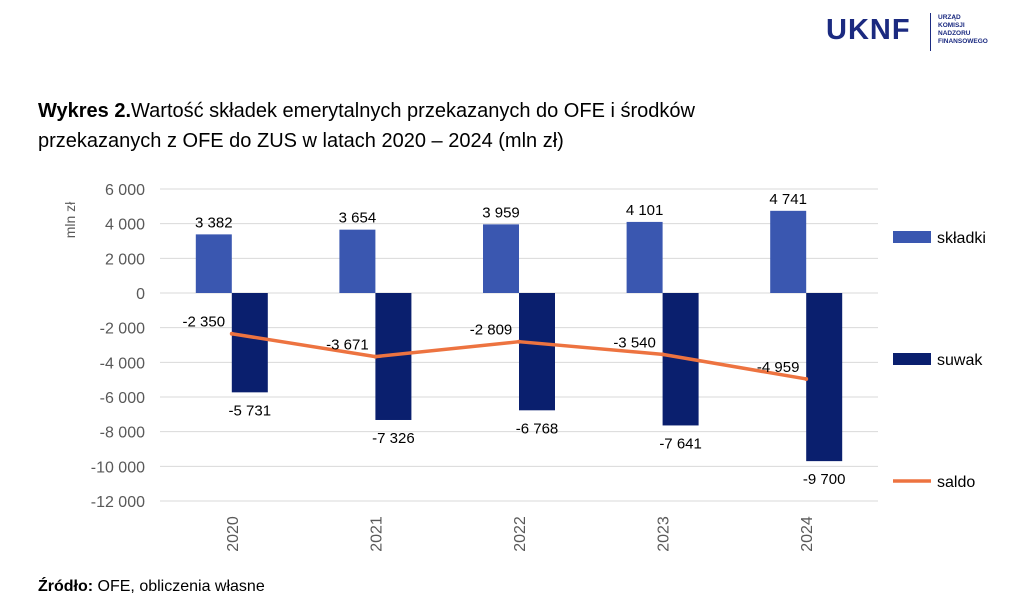 The width and height of the screenshot is (1027, 607). I want to click on data-label-skladki: 3 959, so click(501, 212).